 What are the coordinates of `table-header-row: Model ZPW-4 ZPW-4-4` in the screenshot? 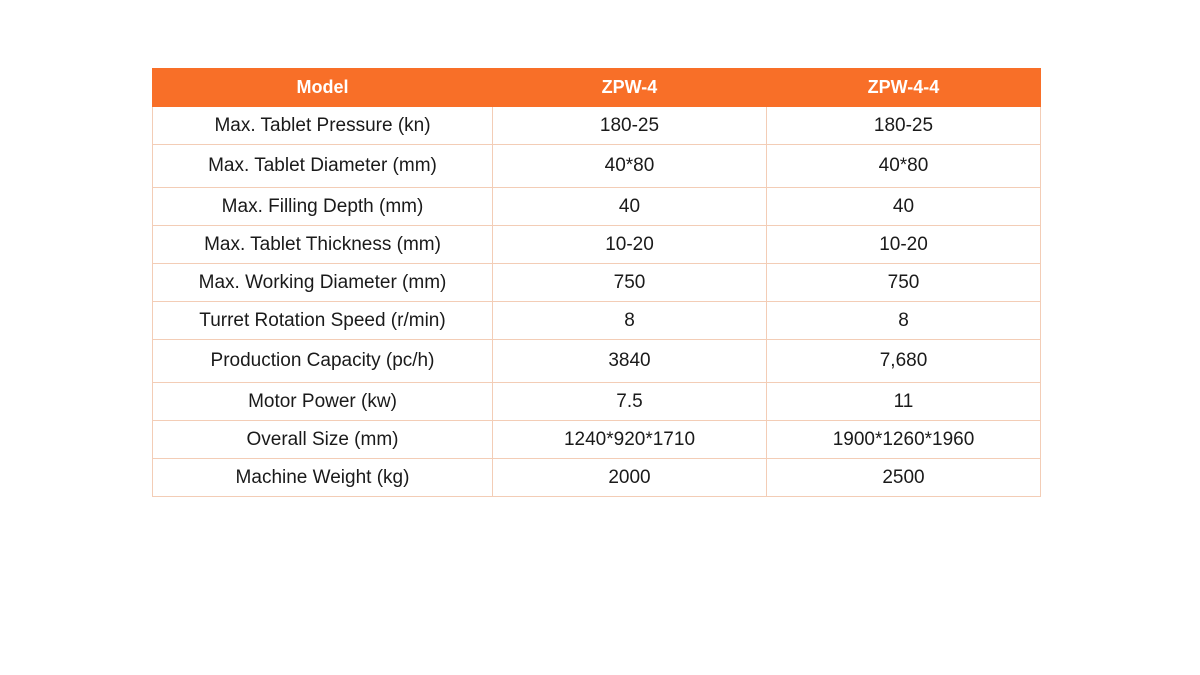 It's located at (596, 87).